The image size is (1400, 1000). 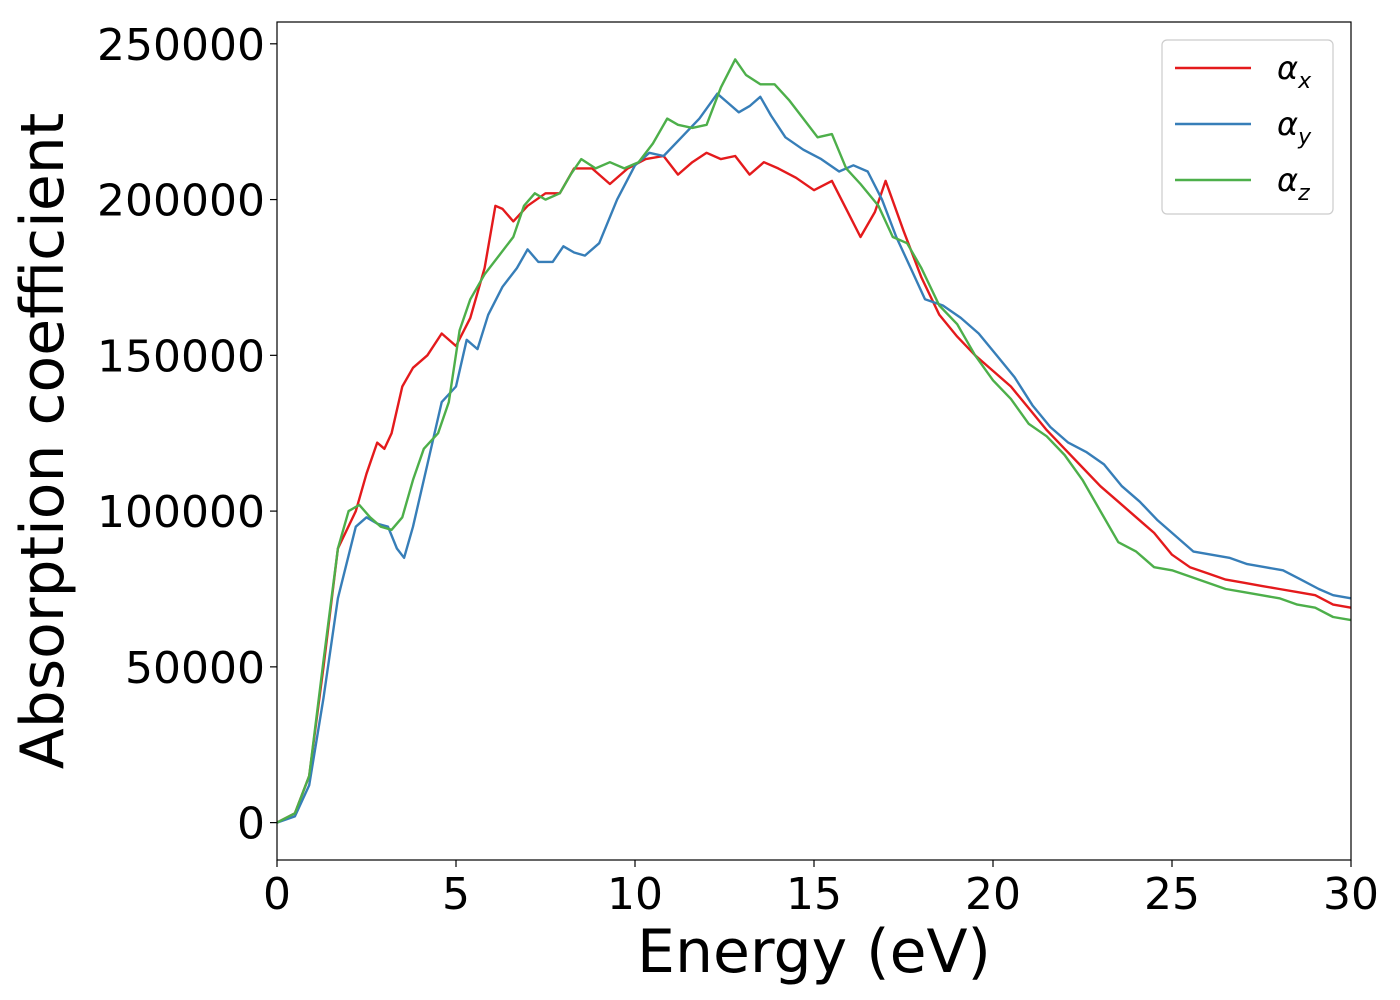 What do you see at coordinates (993, 894) in the screenshot?
I see `x-tick-label: 20` at bounding box center [993, 894].